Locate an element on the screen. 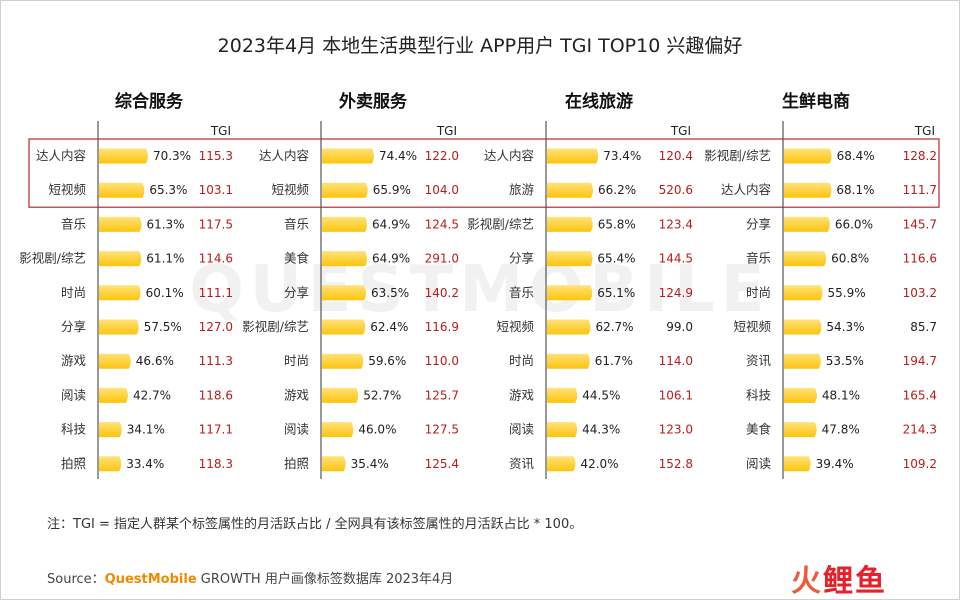 This screenshot has width=960, height=600. bar-value-label: 46.6% is located at coordinates (155, 361).